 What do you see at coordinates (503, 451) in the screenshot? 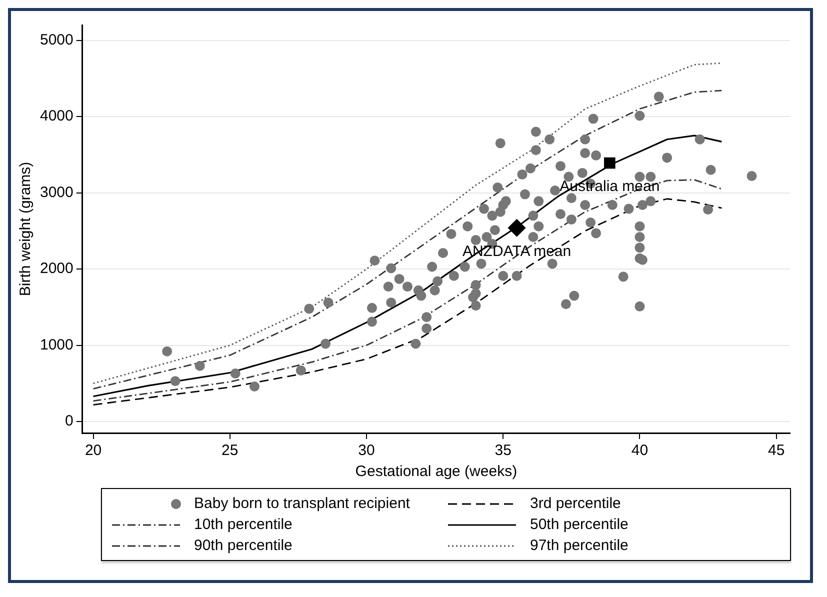
I see `x-tick-label: 35` at bounding box center [503, 451].